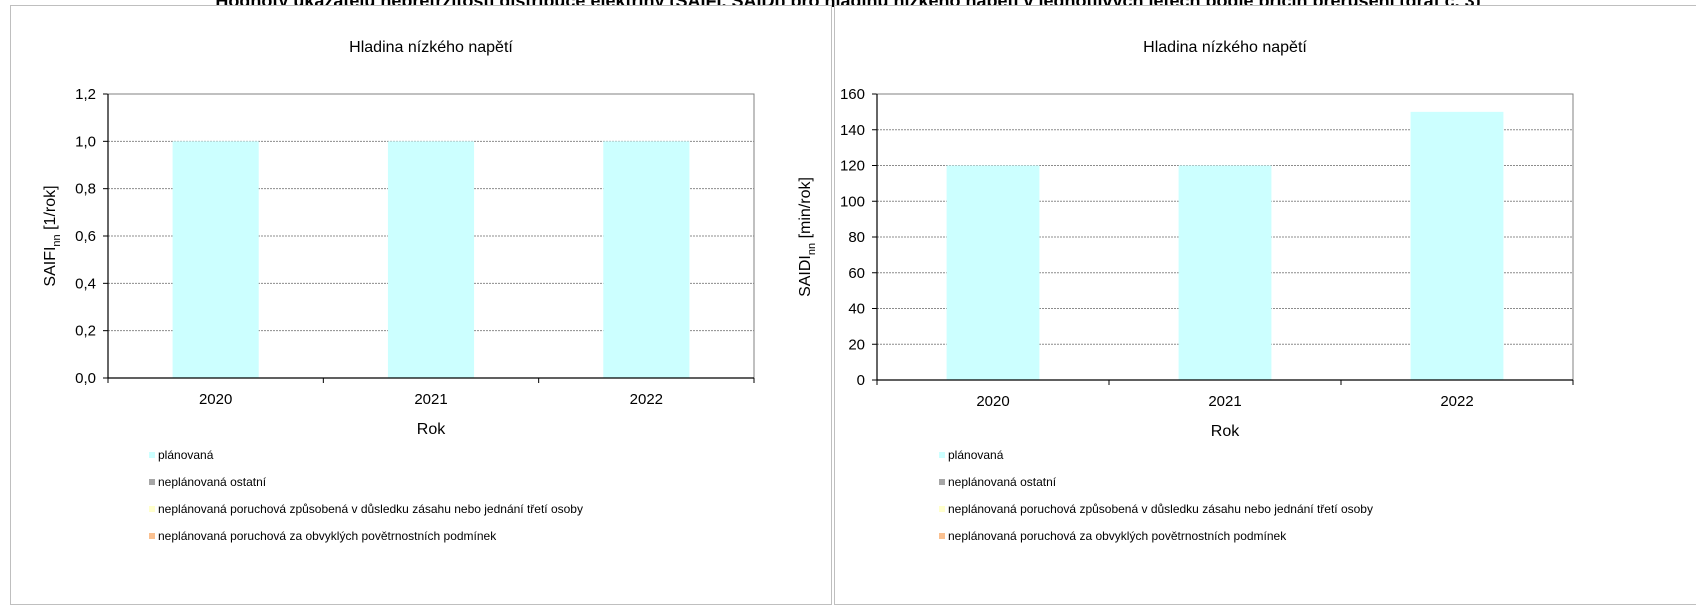 This screenshot has width=1696, height=606. Describe the element at coordinates (1457, 245) in the screenshot. I see `bar-saidi-2022` at that location.